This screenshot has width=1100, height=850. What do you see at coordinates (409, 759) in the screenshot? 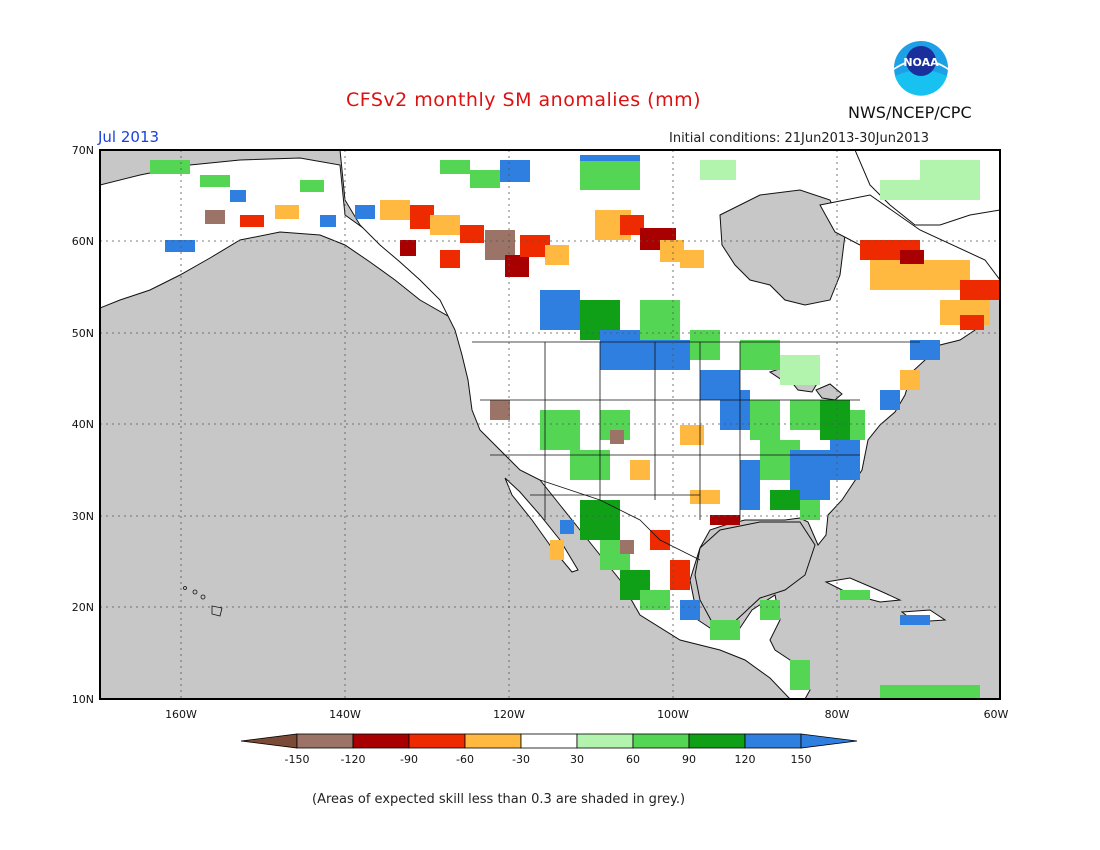
I see `legend-tick: -90` at bounding box center [409, 759].